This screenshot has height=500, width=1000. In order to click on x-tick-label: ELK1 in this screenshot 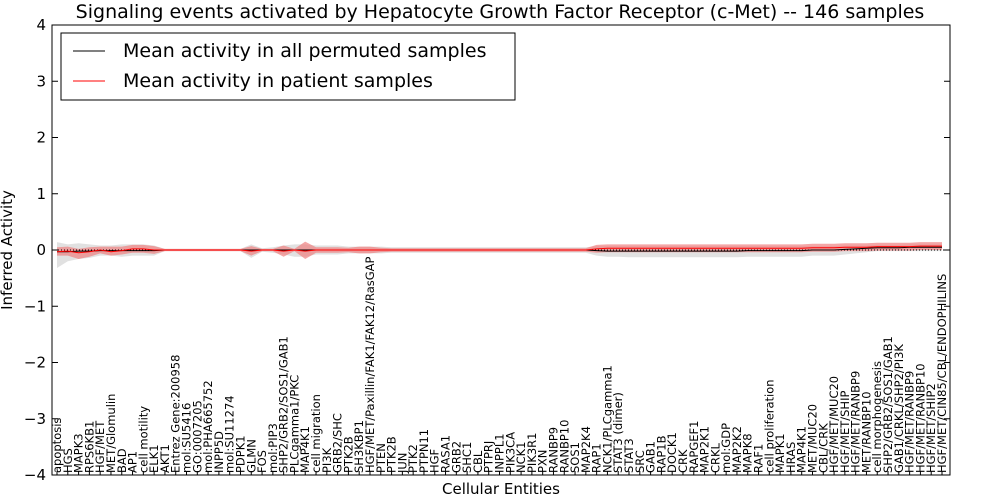, I will do `click(154, 458)`.